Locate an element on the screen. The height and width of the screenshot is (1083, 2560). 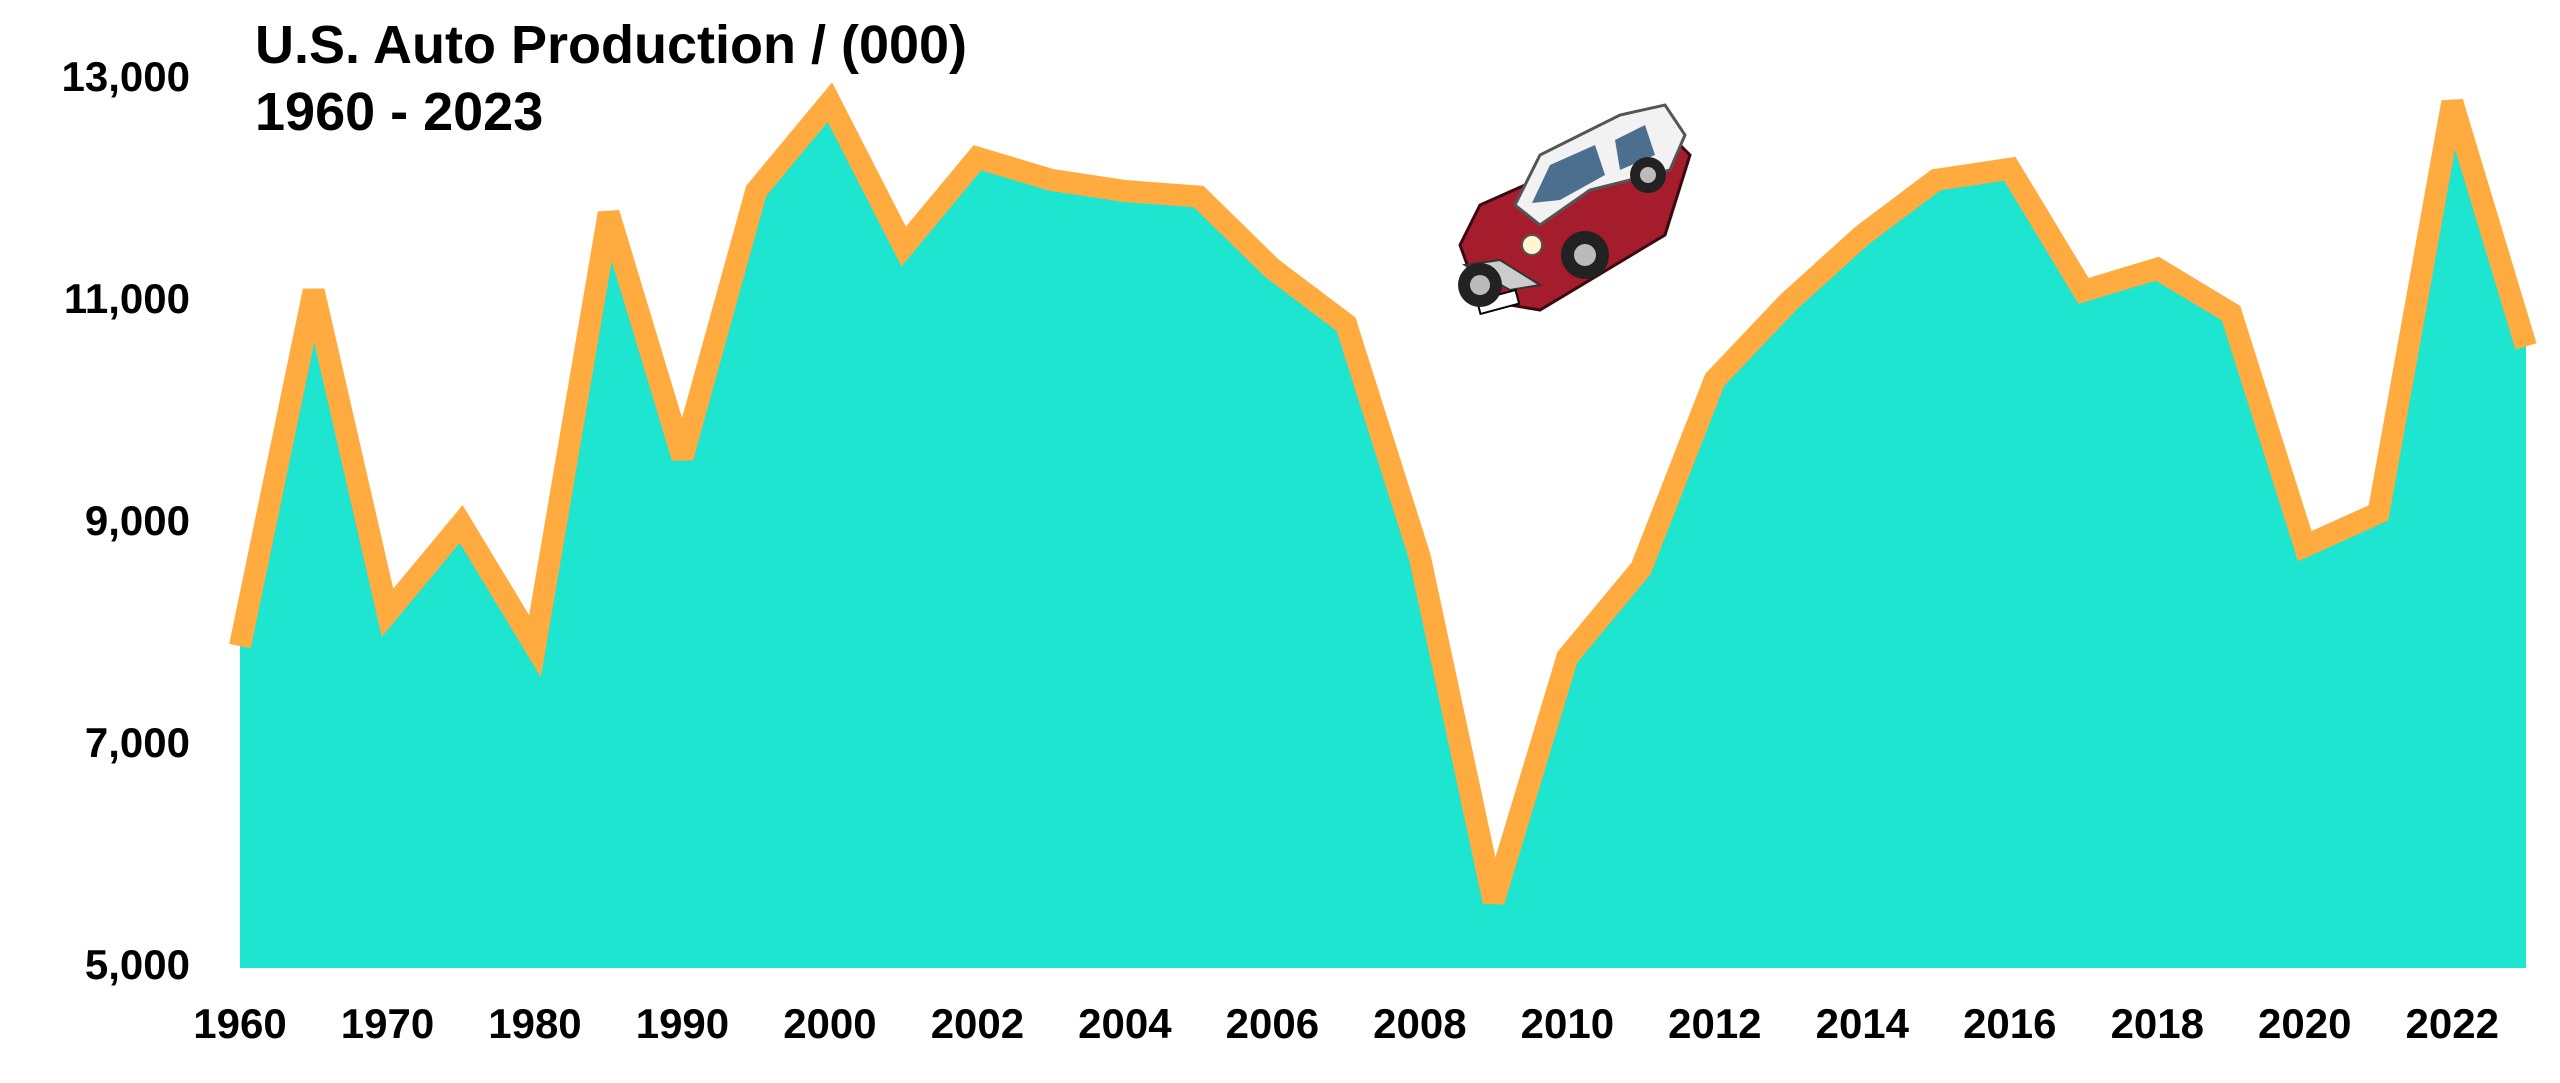
x-tick-label: 1990 is located at coordinates (682, 1023).